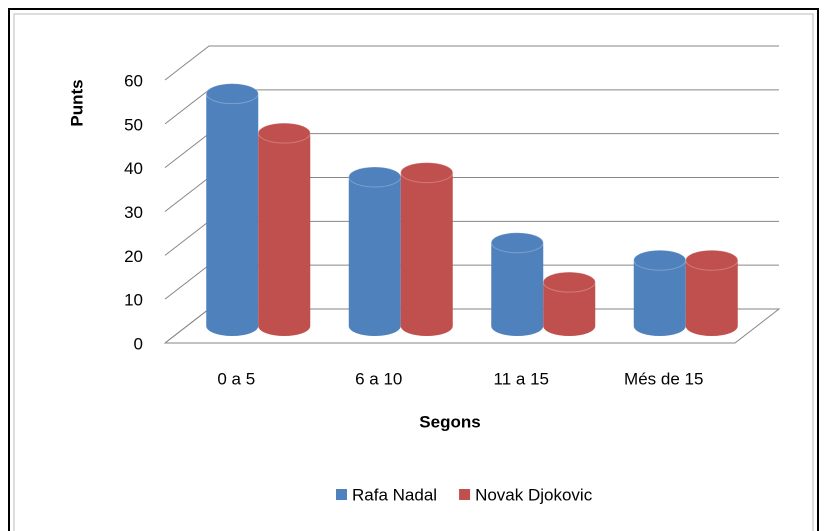 The image size is (827, 531). Describe the element at coordinates (378, 378) in the screenshot. I see `x-tick-label: 6 a 10` at that location.